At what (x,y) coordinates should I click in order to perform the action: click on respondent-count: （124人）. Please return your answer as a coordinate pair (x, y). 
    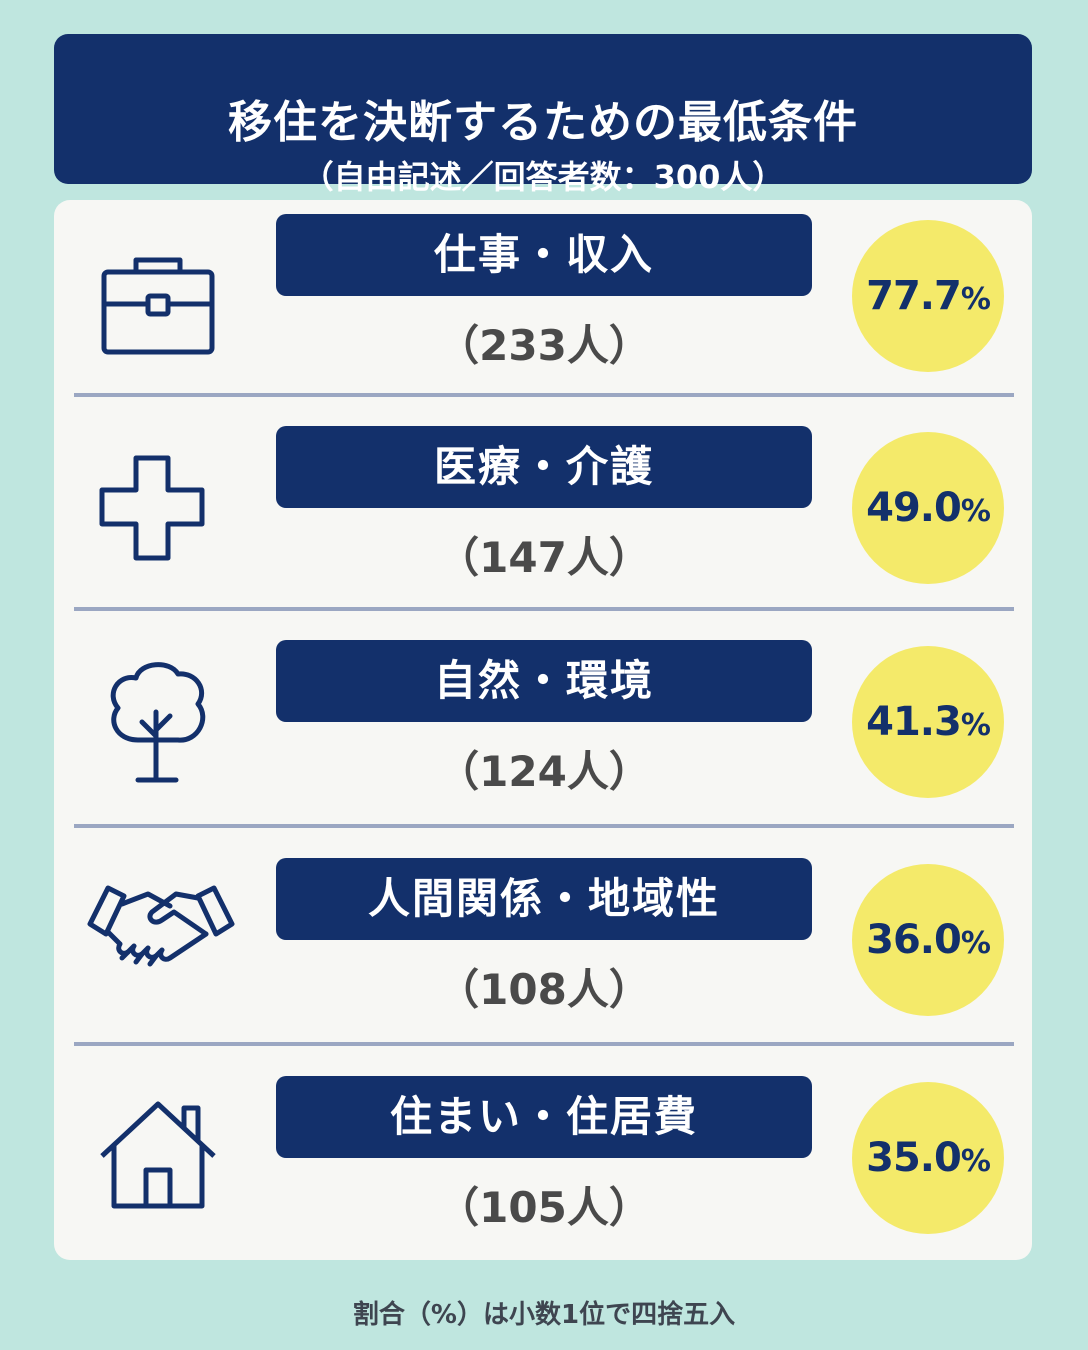
    Looking at the image, I should click on (544, 771).